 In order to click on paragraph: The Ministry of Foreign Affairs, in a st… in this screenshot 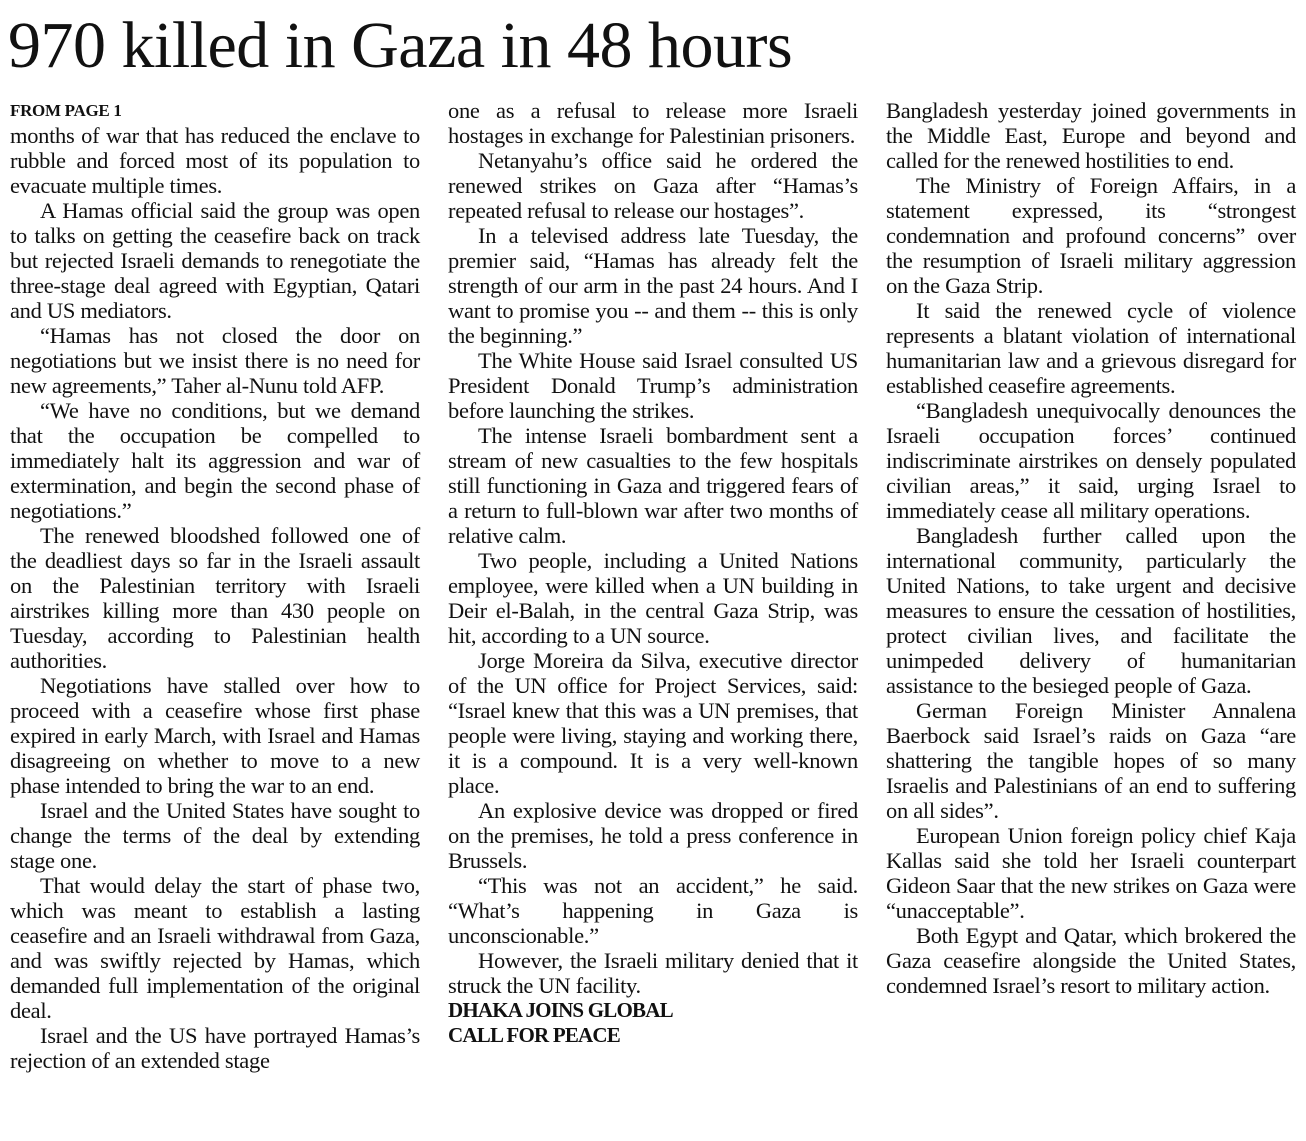, I will do `click(1091, 235)`.